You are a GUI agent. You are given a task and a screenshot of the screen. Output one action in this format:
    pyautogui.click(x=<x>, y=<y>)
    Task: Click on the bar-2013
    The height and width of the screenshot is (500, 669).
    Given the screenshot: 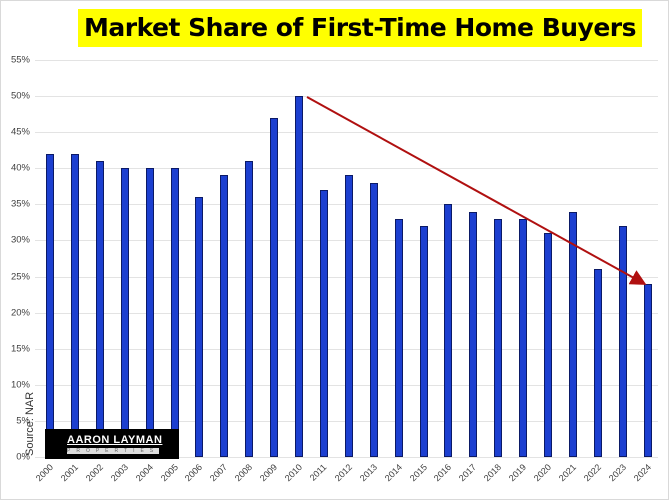 What is the action you would take?
    pyautogui.click(x=373, y=319)
    